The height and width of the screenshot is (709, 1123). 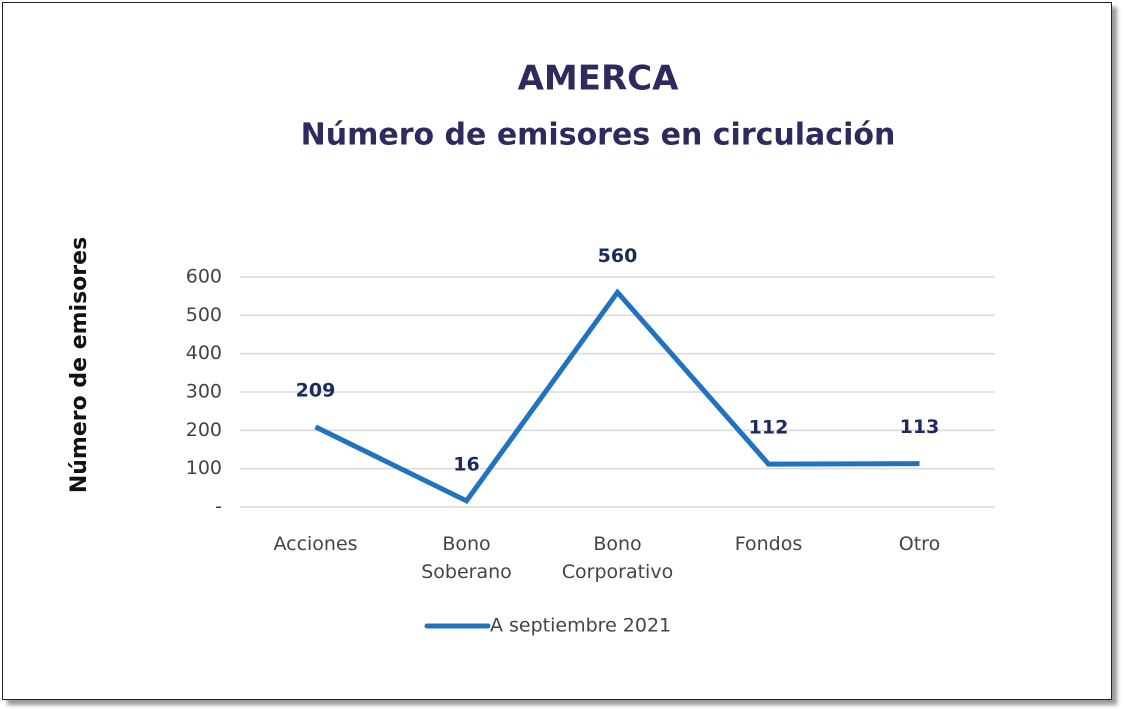 I want to click on data-label: 16, so click(x=466, y=464).